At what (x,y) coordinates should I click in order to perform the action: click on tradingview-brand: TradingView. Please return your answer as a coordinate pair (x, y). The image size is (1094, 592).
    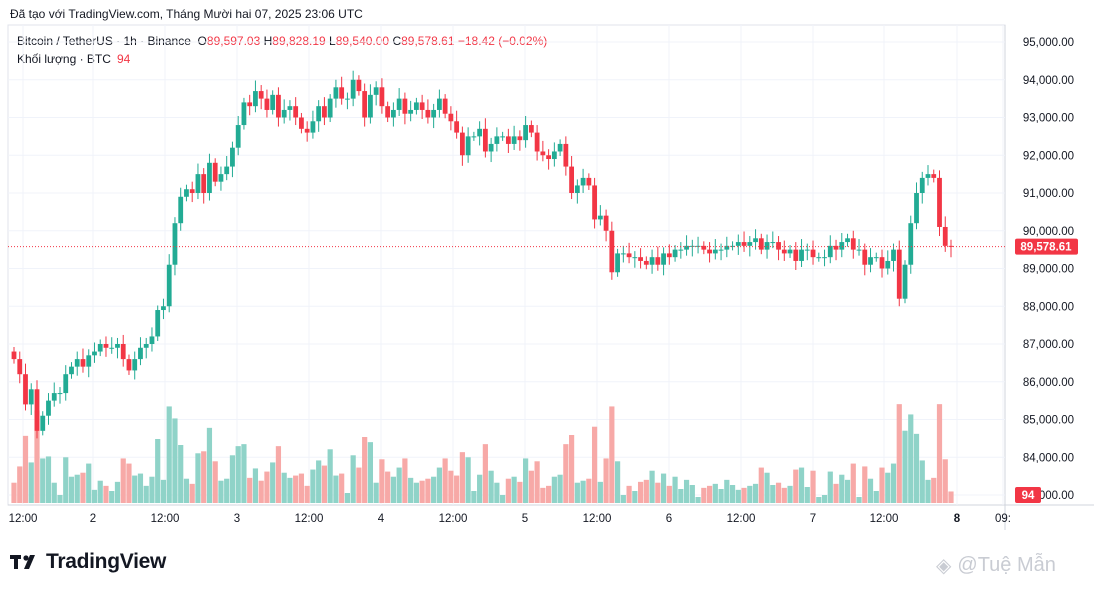
    Looking at the image, I should click on (88, 562).